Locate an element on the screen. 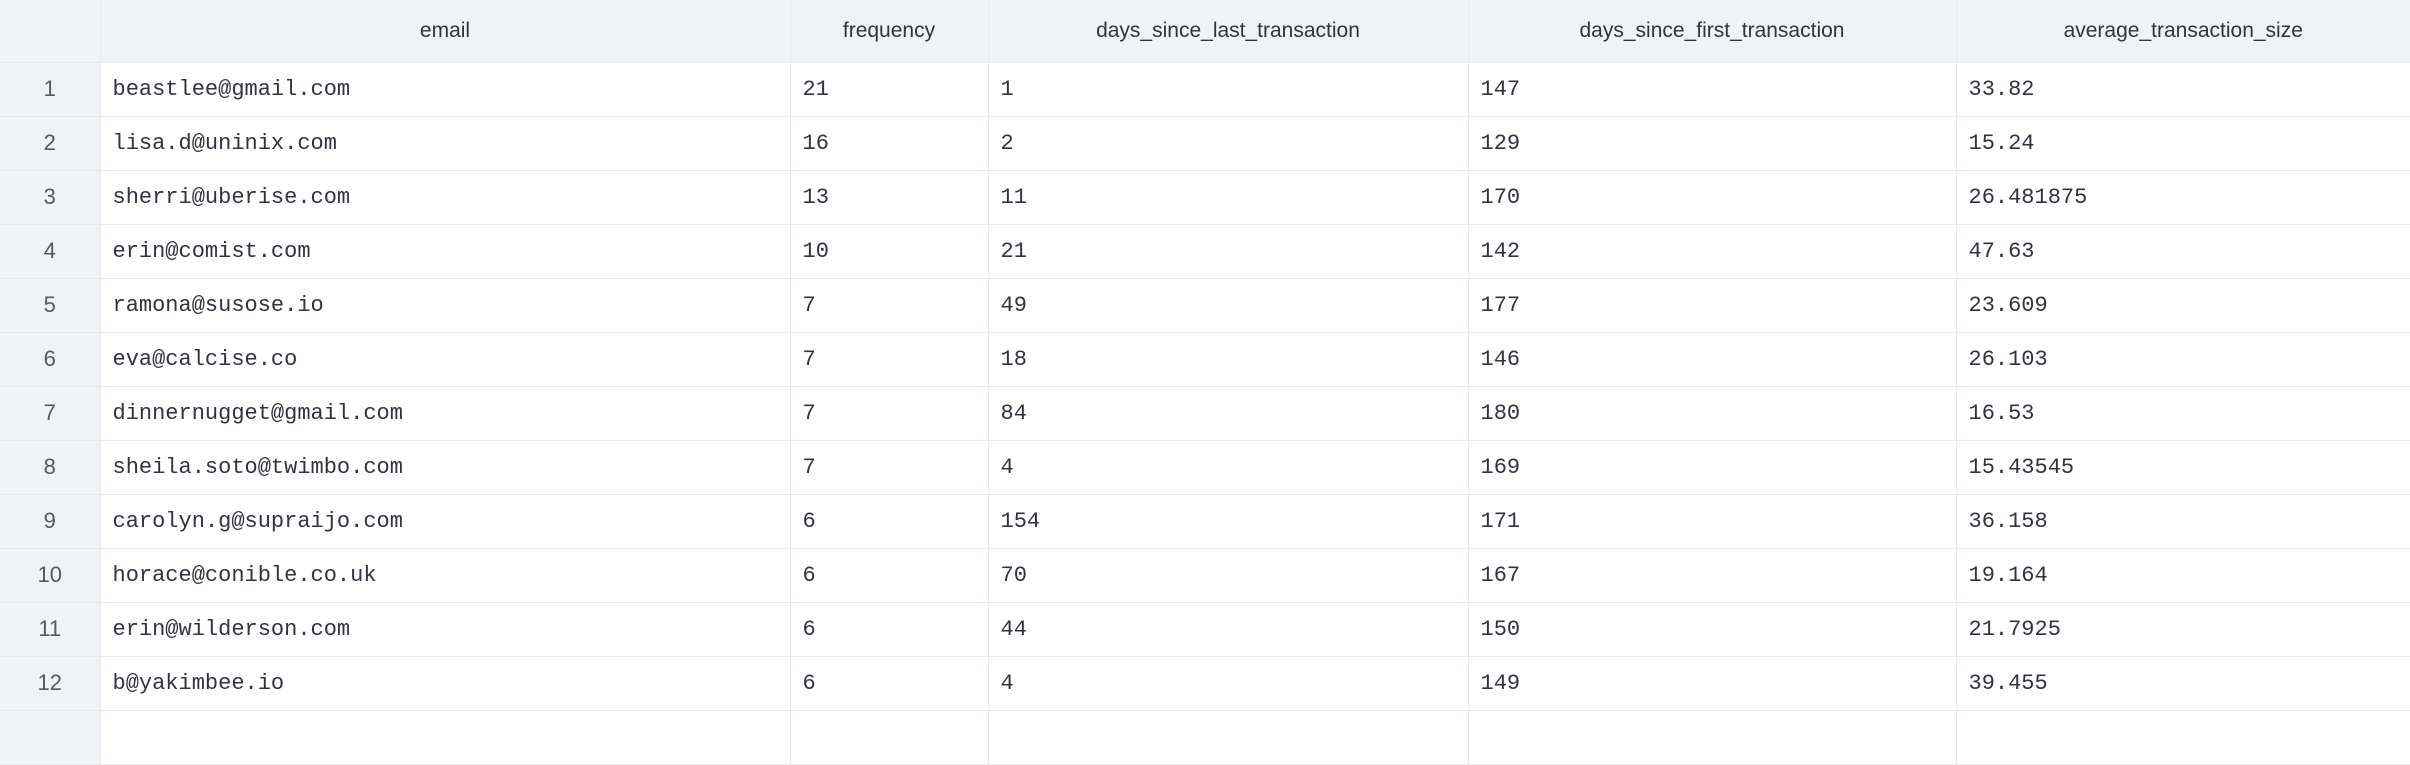 The image size is (2410, 765). table-row: 10 horace@conible.co.uk 6 70 167 19.164 is located at coordinates (1205, 575).